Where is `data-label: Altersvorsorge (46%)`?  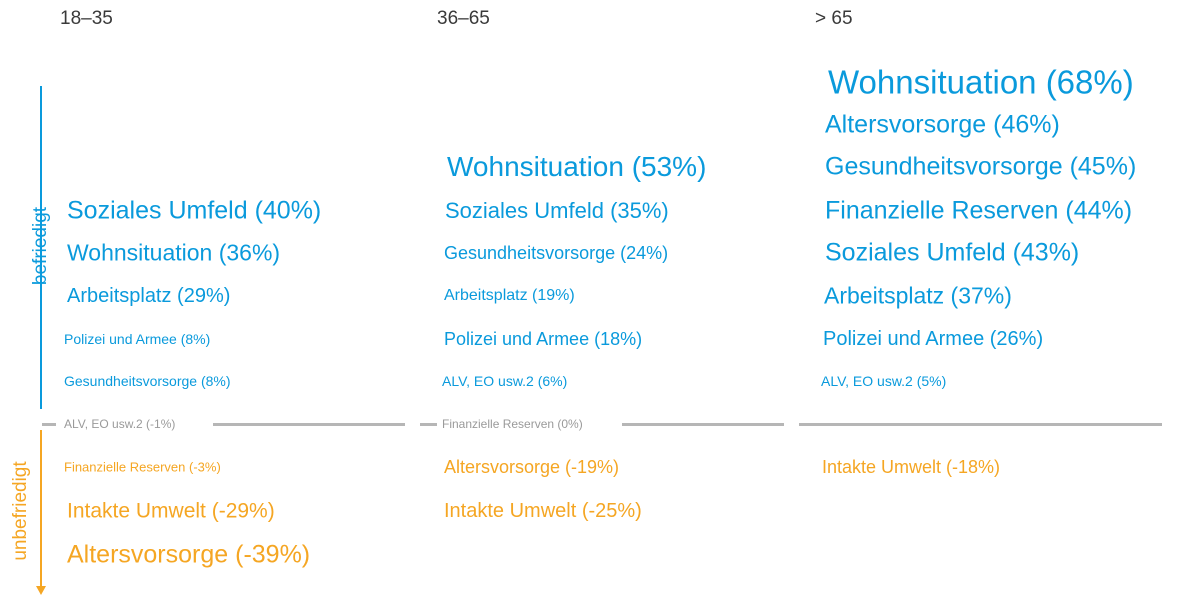
data-label: Altersvorsorge (46%) is located at coordinates (942, 124).